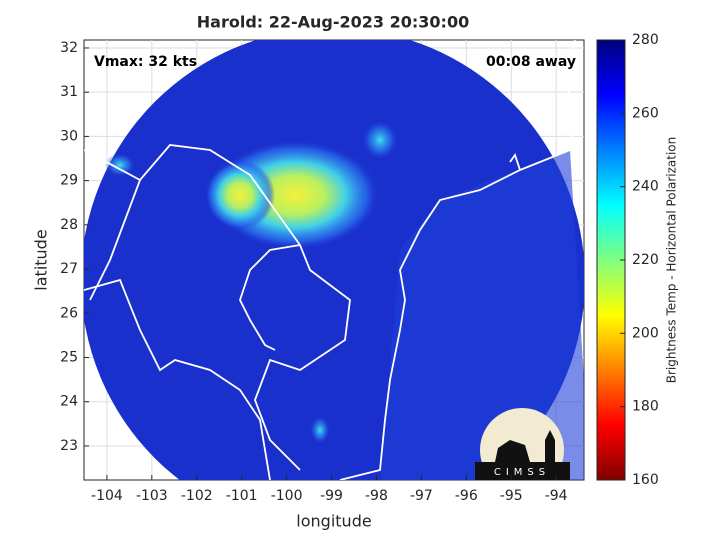 Image resolution: width=720 pixels, height=540 pixels. What do you see at coordinates (376, 496) in the screenshot?
I see `x-tick-label: -98` at bounding box center [376, 496].